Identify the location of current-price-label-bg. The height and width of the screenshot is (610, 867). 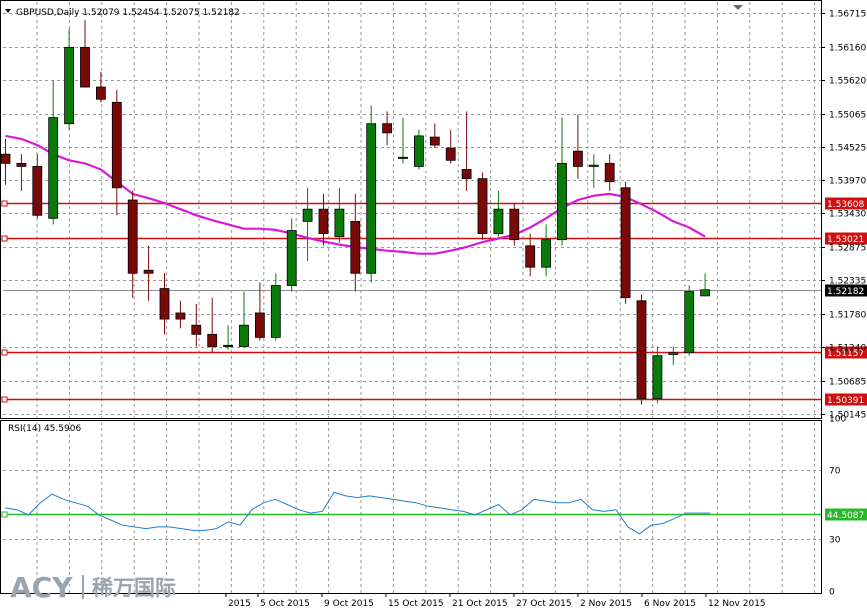
(846, 290).